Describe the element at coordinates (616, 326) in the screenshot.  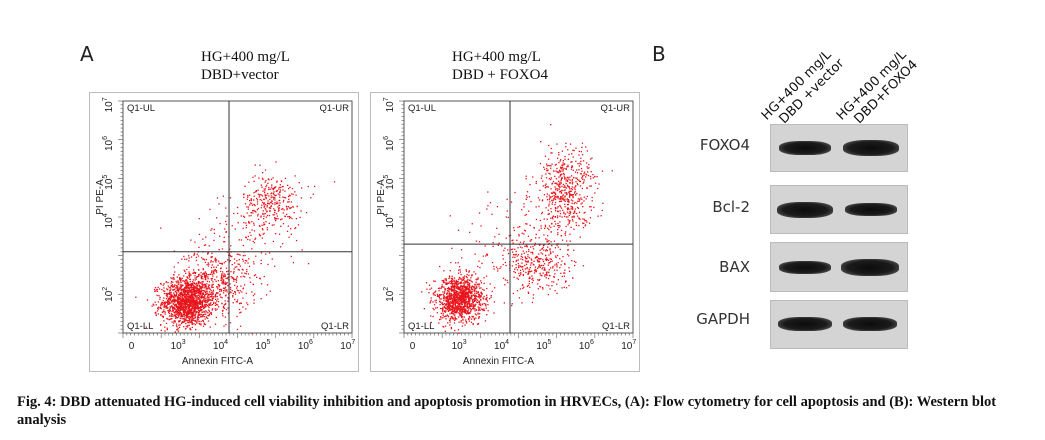
I see `quadrant-label-lr: Q1-LR` at that location.